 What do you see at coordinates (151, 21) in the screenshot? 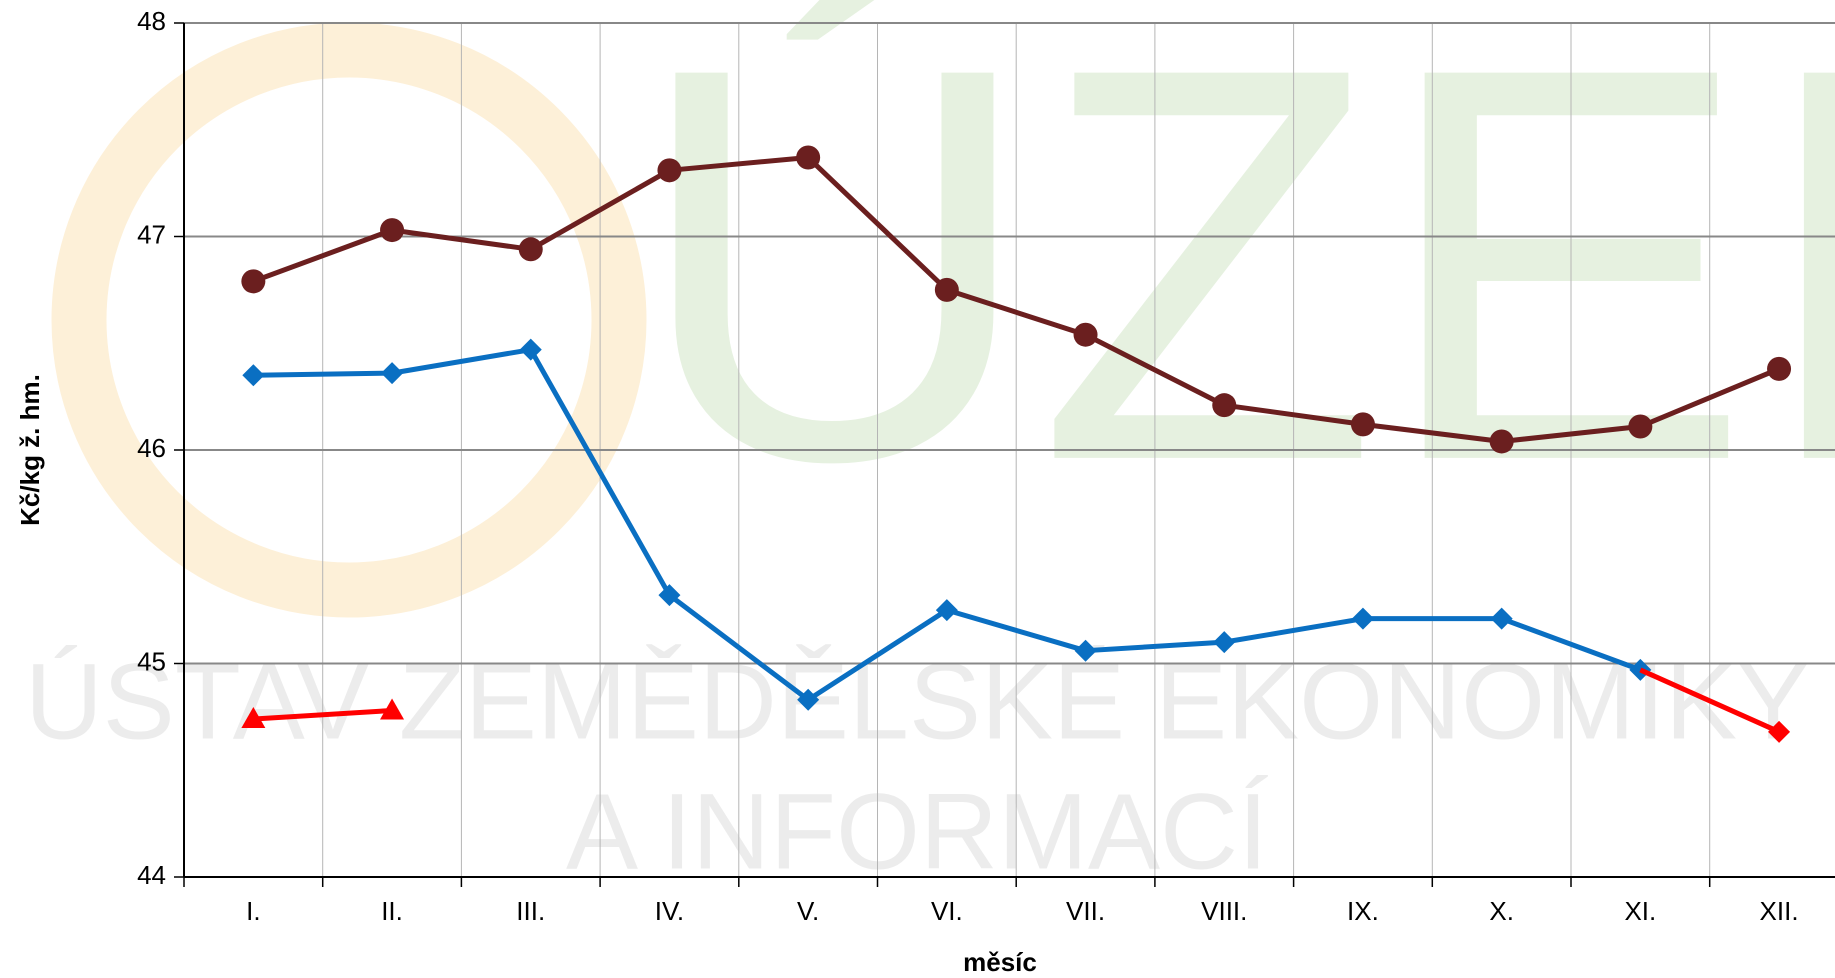
I see `y-tick-label: 48` at bounding box center [151, 21].